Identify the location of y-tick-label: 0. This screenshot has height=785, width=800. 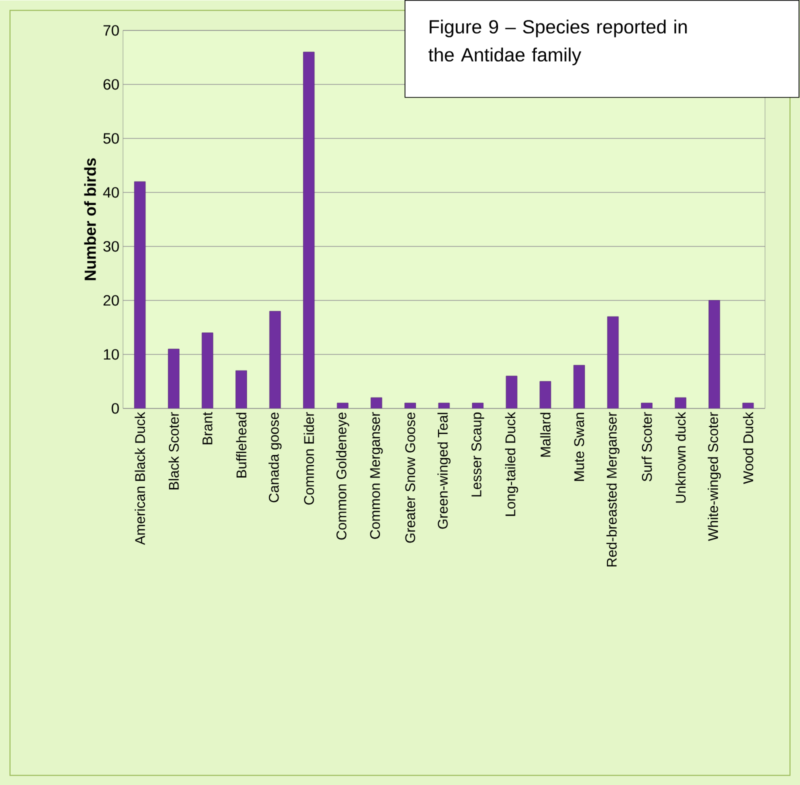
(115, 408).